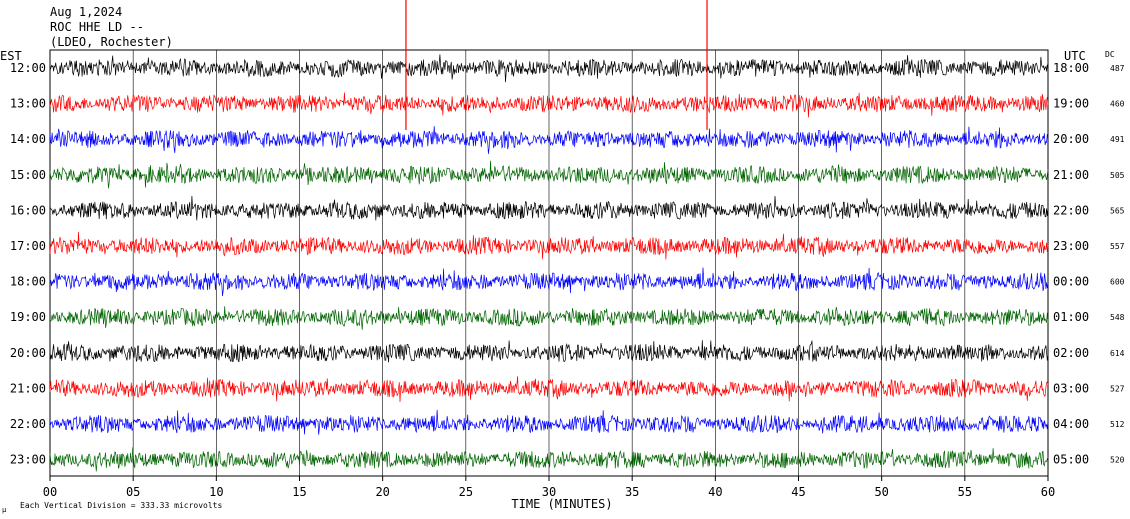 This screenshot has height=519, width=1130. What do you see at coordinates (1071, 460) in the screenshot?
I see `utc-hour-label: 05:00` at bounding box center [1071, 460].